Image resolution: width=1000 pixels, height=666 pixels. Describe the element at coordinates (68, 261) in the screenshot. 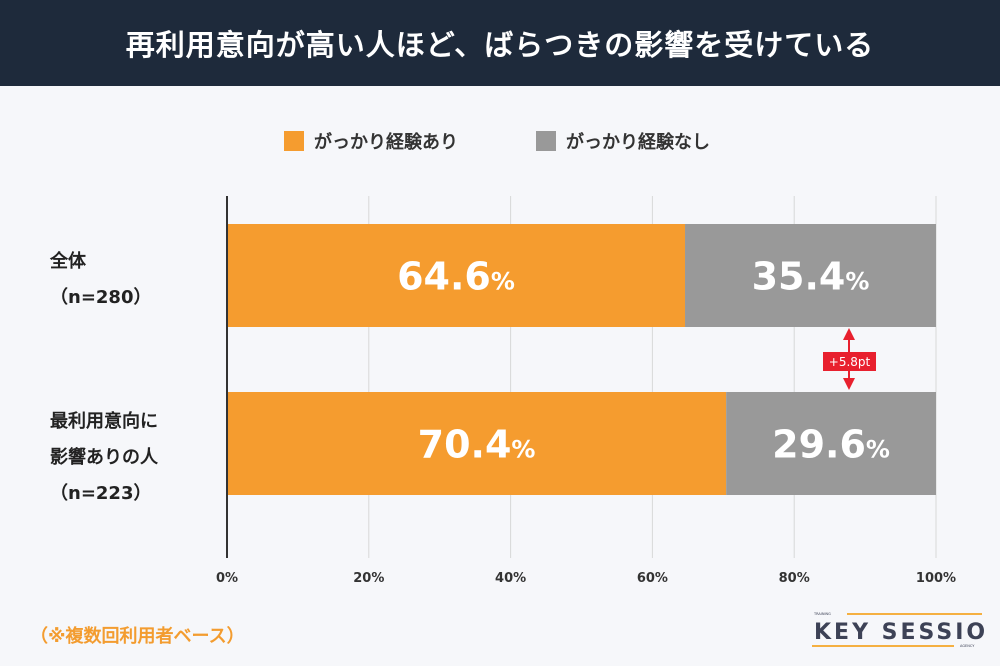

I see `row-label-line: 全体` at that location.